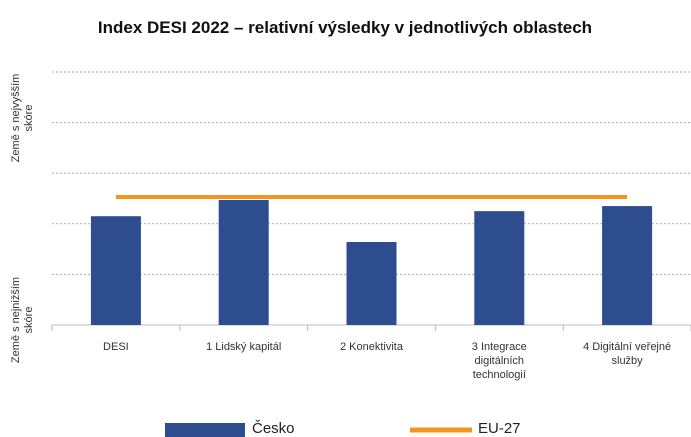  What do you see at coordinates (116, 347) in the screenshot?
I see `x-tick-label: DESI` at bounding box center [116, 347].